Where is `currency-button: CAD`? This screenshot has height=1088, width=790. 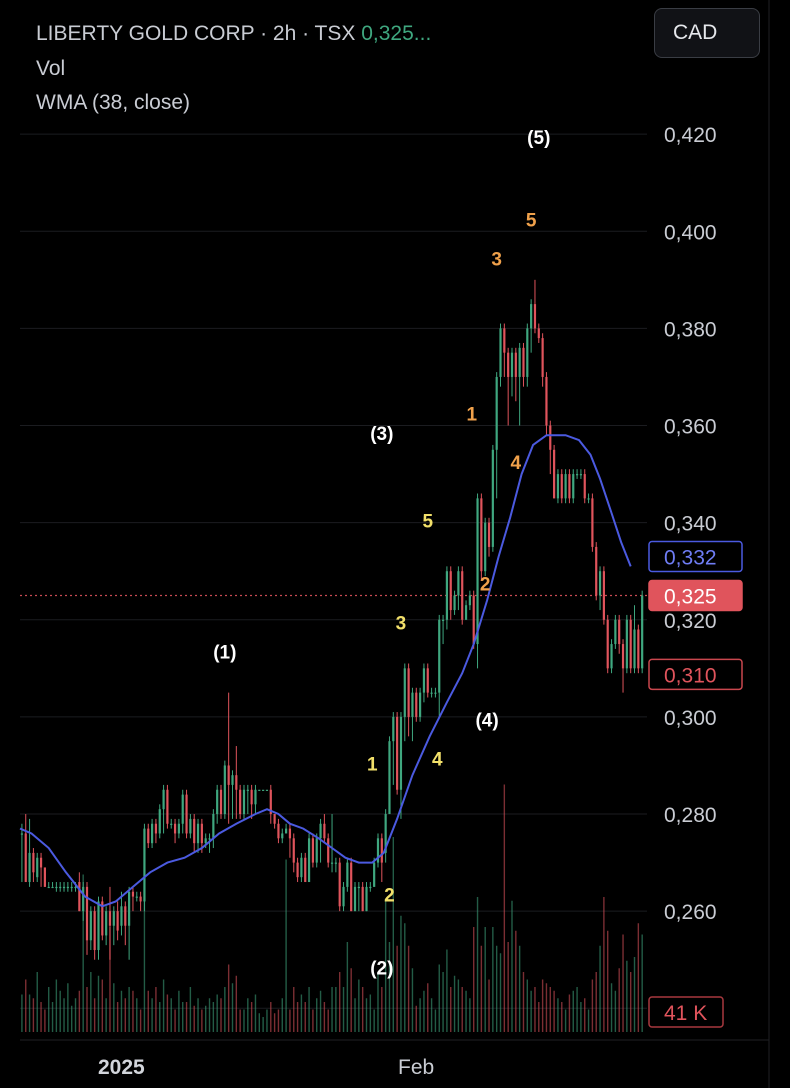 currency-button: CAD is located at coordinates (707, 33).